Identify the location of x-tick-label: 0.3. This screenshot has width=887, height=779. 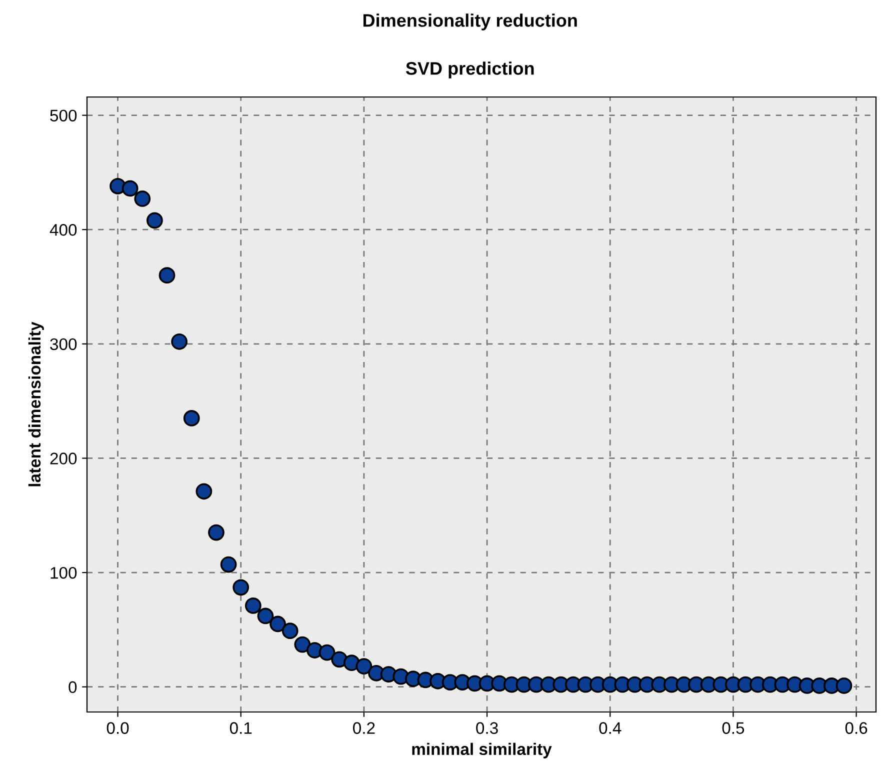
(487, 728).